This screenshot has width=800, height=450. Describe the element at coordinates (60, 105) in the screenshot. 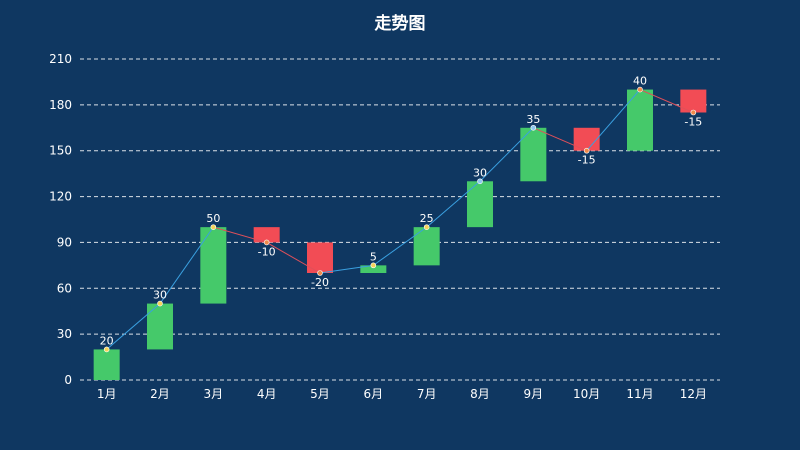

I see `y-tick-label: 180` at that location.